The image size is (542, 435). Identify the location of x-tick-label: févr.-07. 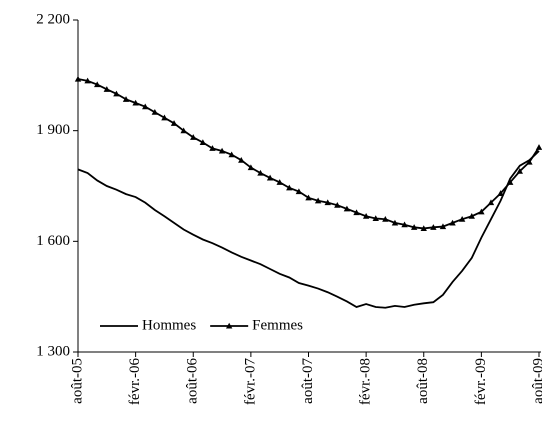
(250, 382).